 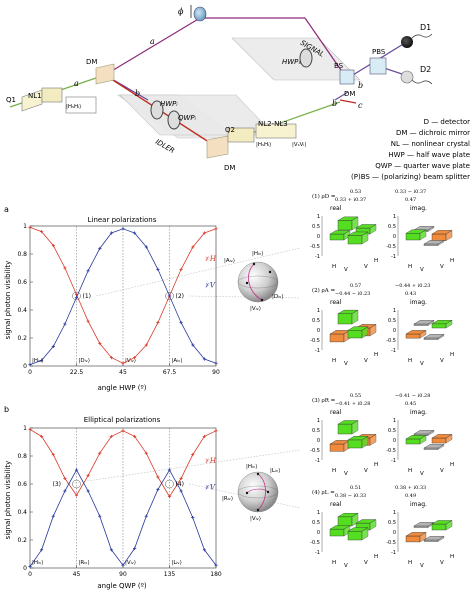 I want to click on d2-label: D2, so click(x=425, y=69).